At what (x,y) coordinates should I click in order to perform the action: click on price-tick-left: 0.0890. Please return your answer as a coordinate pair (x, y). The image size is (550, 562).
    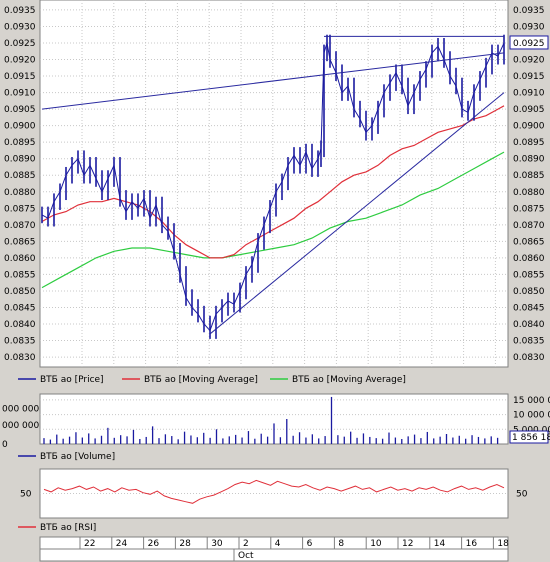
    Looking at the image, I should click on (20, 160).